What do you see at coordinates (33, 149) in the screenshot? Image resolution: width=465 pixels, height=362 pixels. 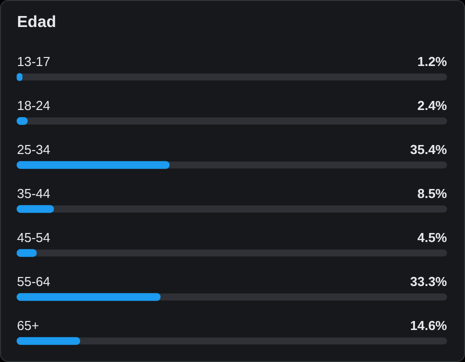 I see `y-tick-label: 25-34` at bounding box center [33, 149].